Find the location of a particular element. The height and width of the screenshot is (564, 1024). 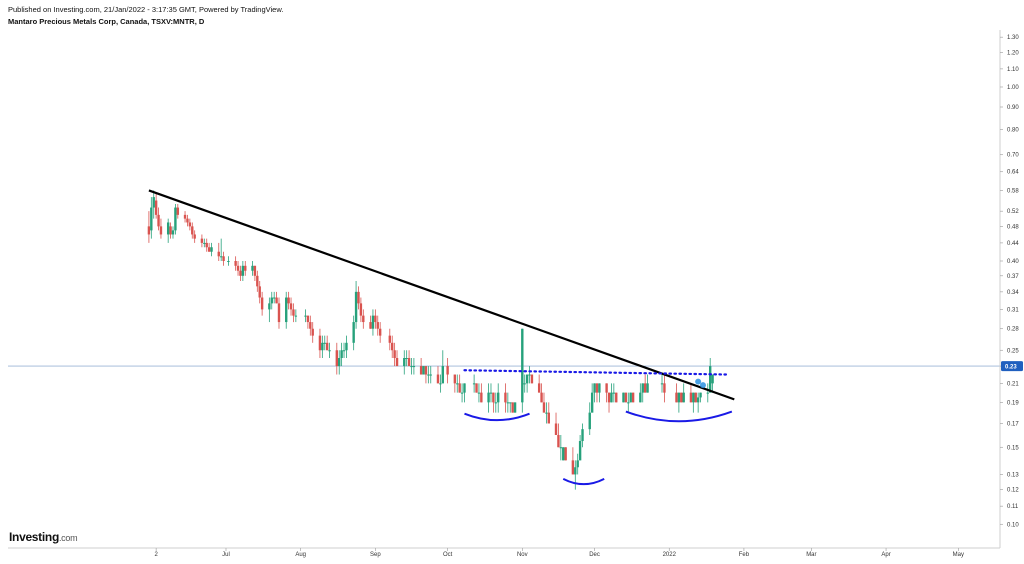

x-tick-label: 2 is located at coordinates (156, 555).